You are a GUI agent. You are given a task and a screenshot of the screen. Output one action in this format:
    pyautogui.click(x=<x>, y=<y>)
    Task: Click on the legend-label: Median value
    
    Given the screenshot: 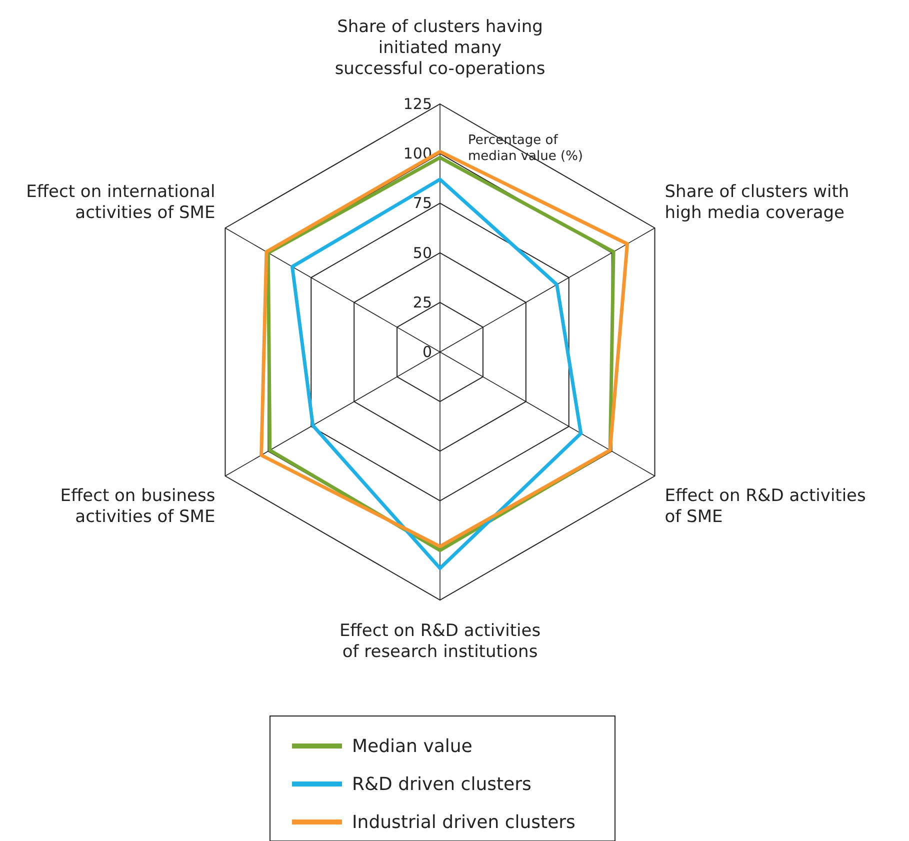 What is the action you would take?
    pyautogui.click(x=412, y=746)
    